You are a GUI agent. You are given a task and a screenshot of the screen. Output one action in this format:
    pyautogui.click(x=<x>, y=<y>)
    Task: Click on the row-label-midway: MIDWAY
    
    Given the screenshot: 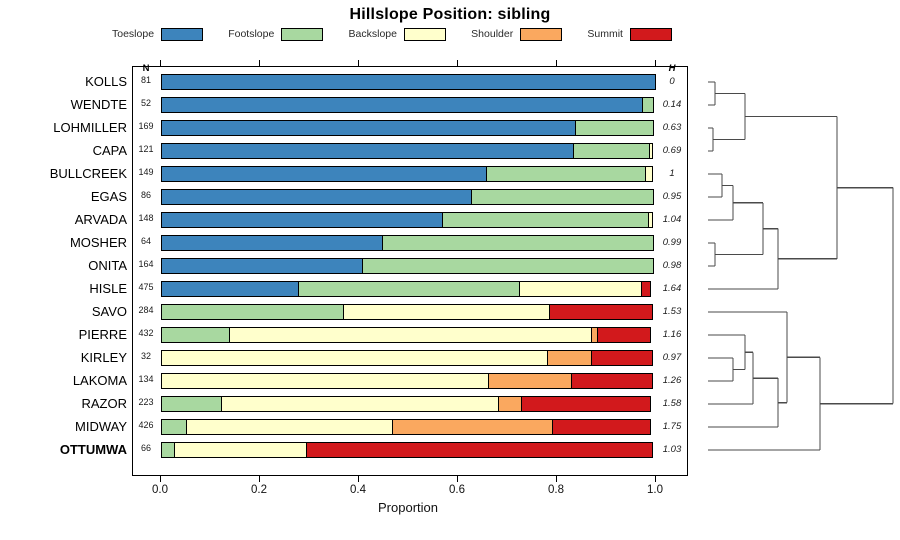 What is the action you would take?
    pyautogui.click(x=101, y=426)
    